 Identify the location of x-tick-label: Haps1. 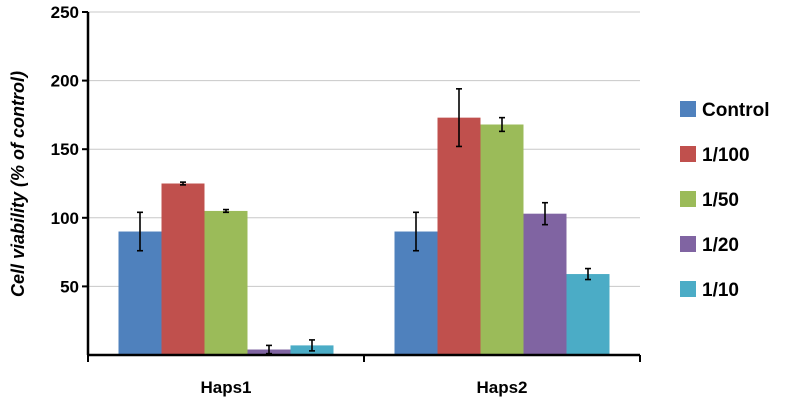
(225, 387).